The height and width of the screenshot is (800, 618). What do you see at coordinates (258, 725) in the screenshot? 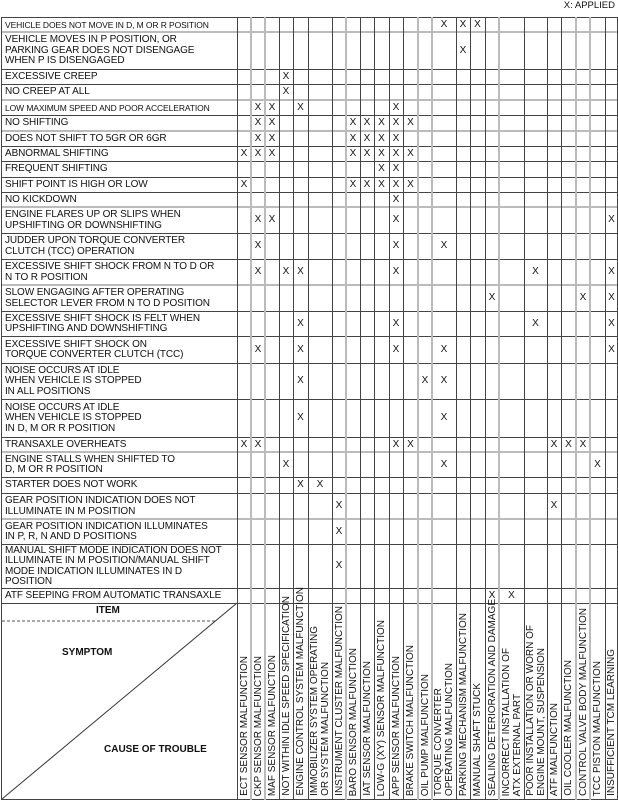
I see `cause-header: CKP SENSOR MALFUNCTION` at bounding box center [258, 725].